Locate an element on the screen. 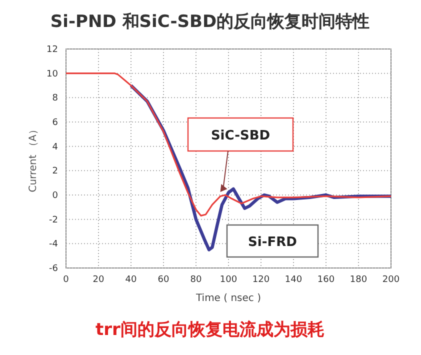 The width and height of the screenshot is (421, 355). x-tick-label: 0 is located at coordinates (66, 280).